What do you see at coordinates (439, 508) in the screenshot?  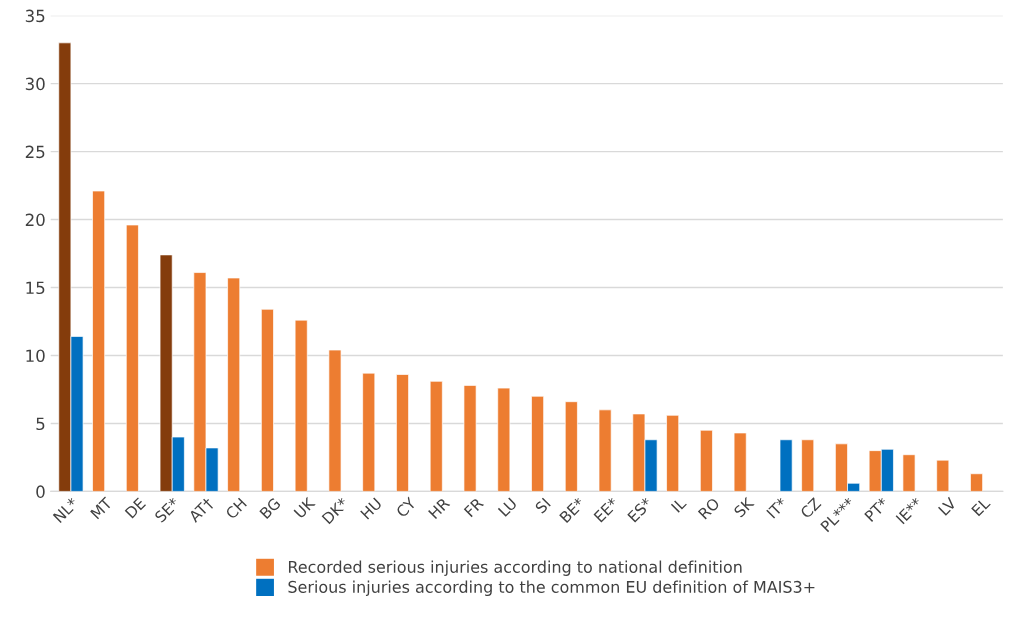 I see `x-tick-label: HR` at bounding box center [439, 508].